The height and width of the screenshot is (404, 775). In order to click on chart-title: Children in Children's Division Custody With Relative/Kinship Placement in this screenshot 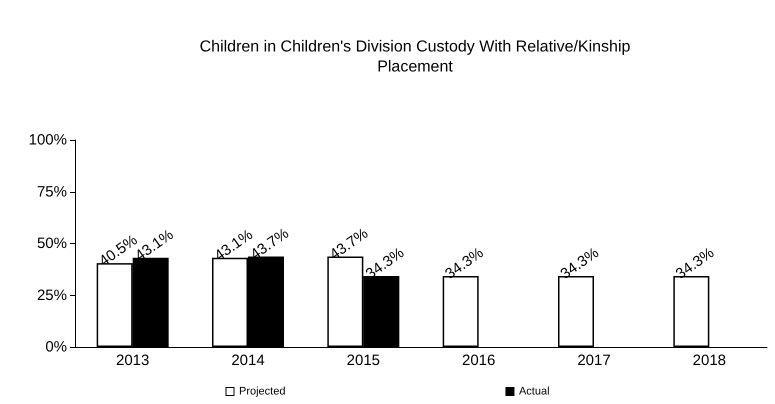, I will do `click(415, 57)`.